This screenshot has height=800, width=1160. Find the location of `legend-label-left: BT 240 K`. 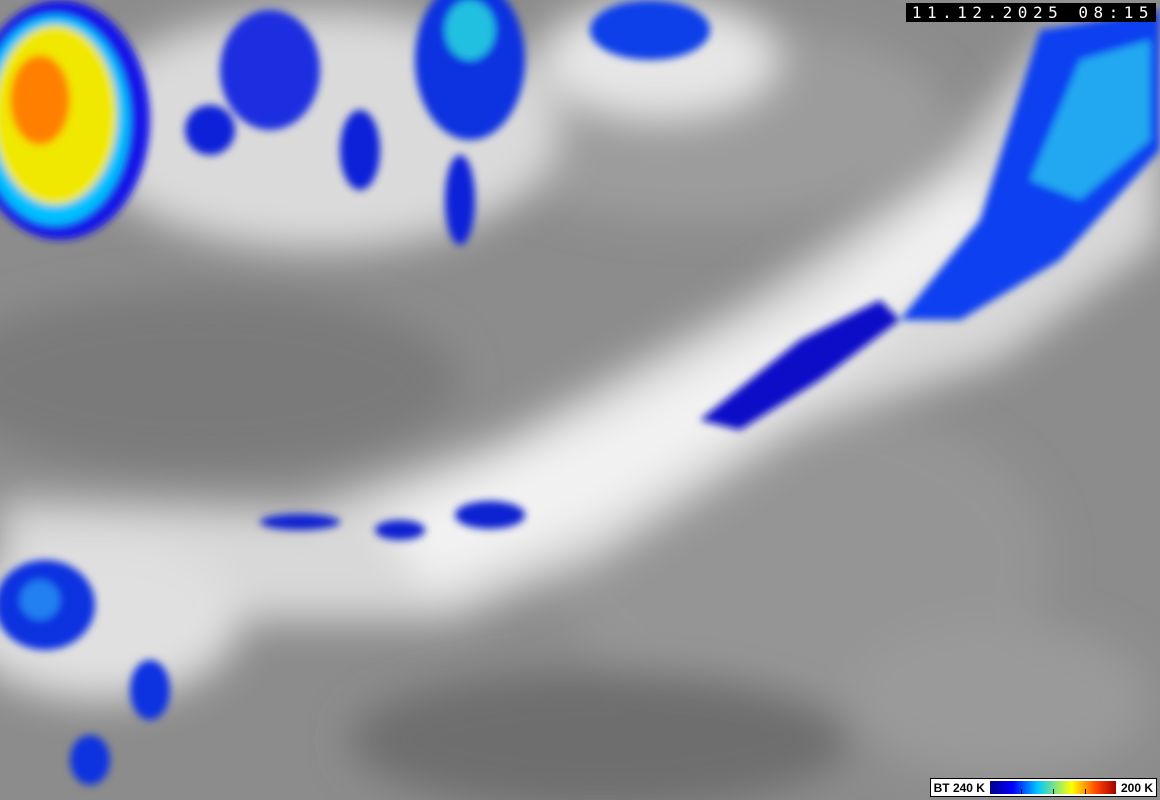

legend-label-left: BT 240 K is located at coordinates (959, 787).